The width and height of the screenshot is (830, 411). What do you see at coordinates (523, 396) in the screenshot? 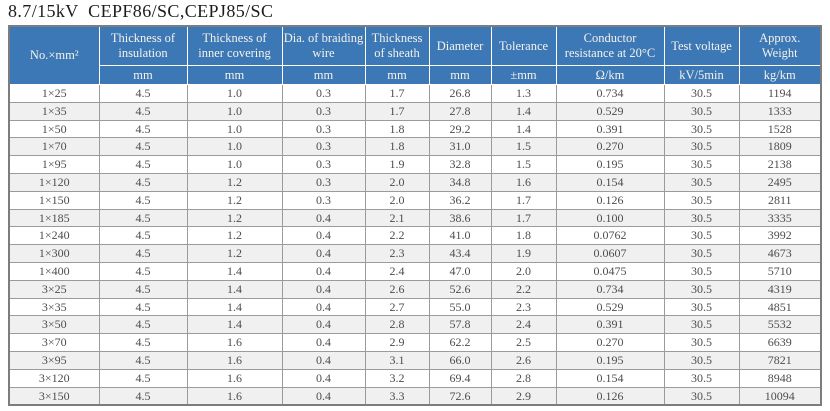
I see `table-cell: 2.9` at bounding box center [523, 396].